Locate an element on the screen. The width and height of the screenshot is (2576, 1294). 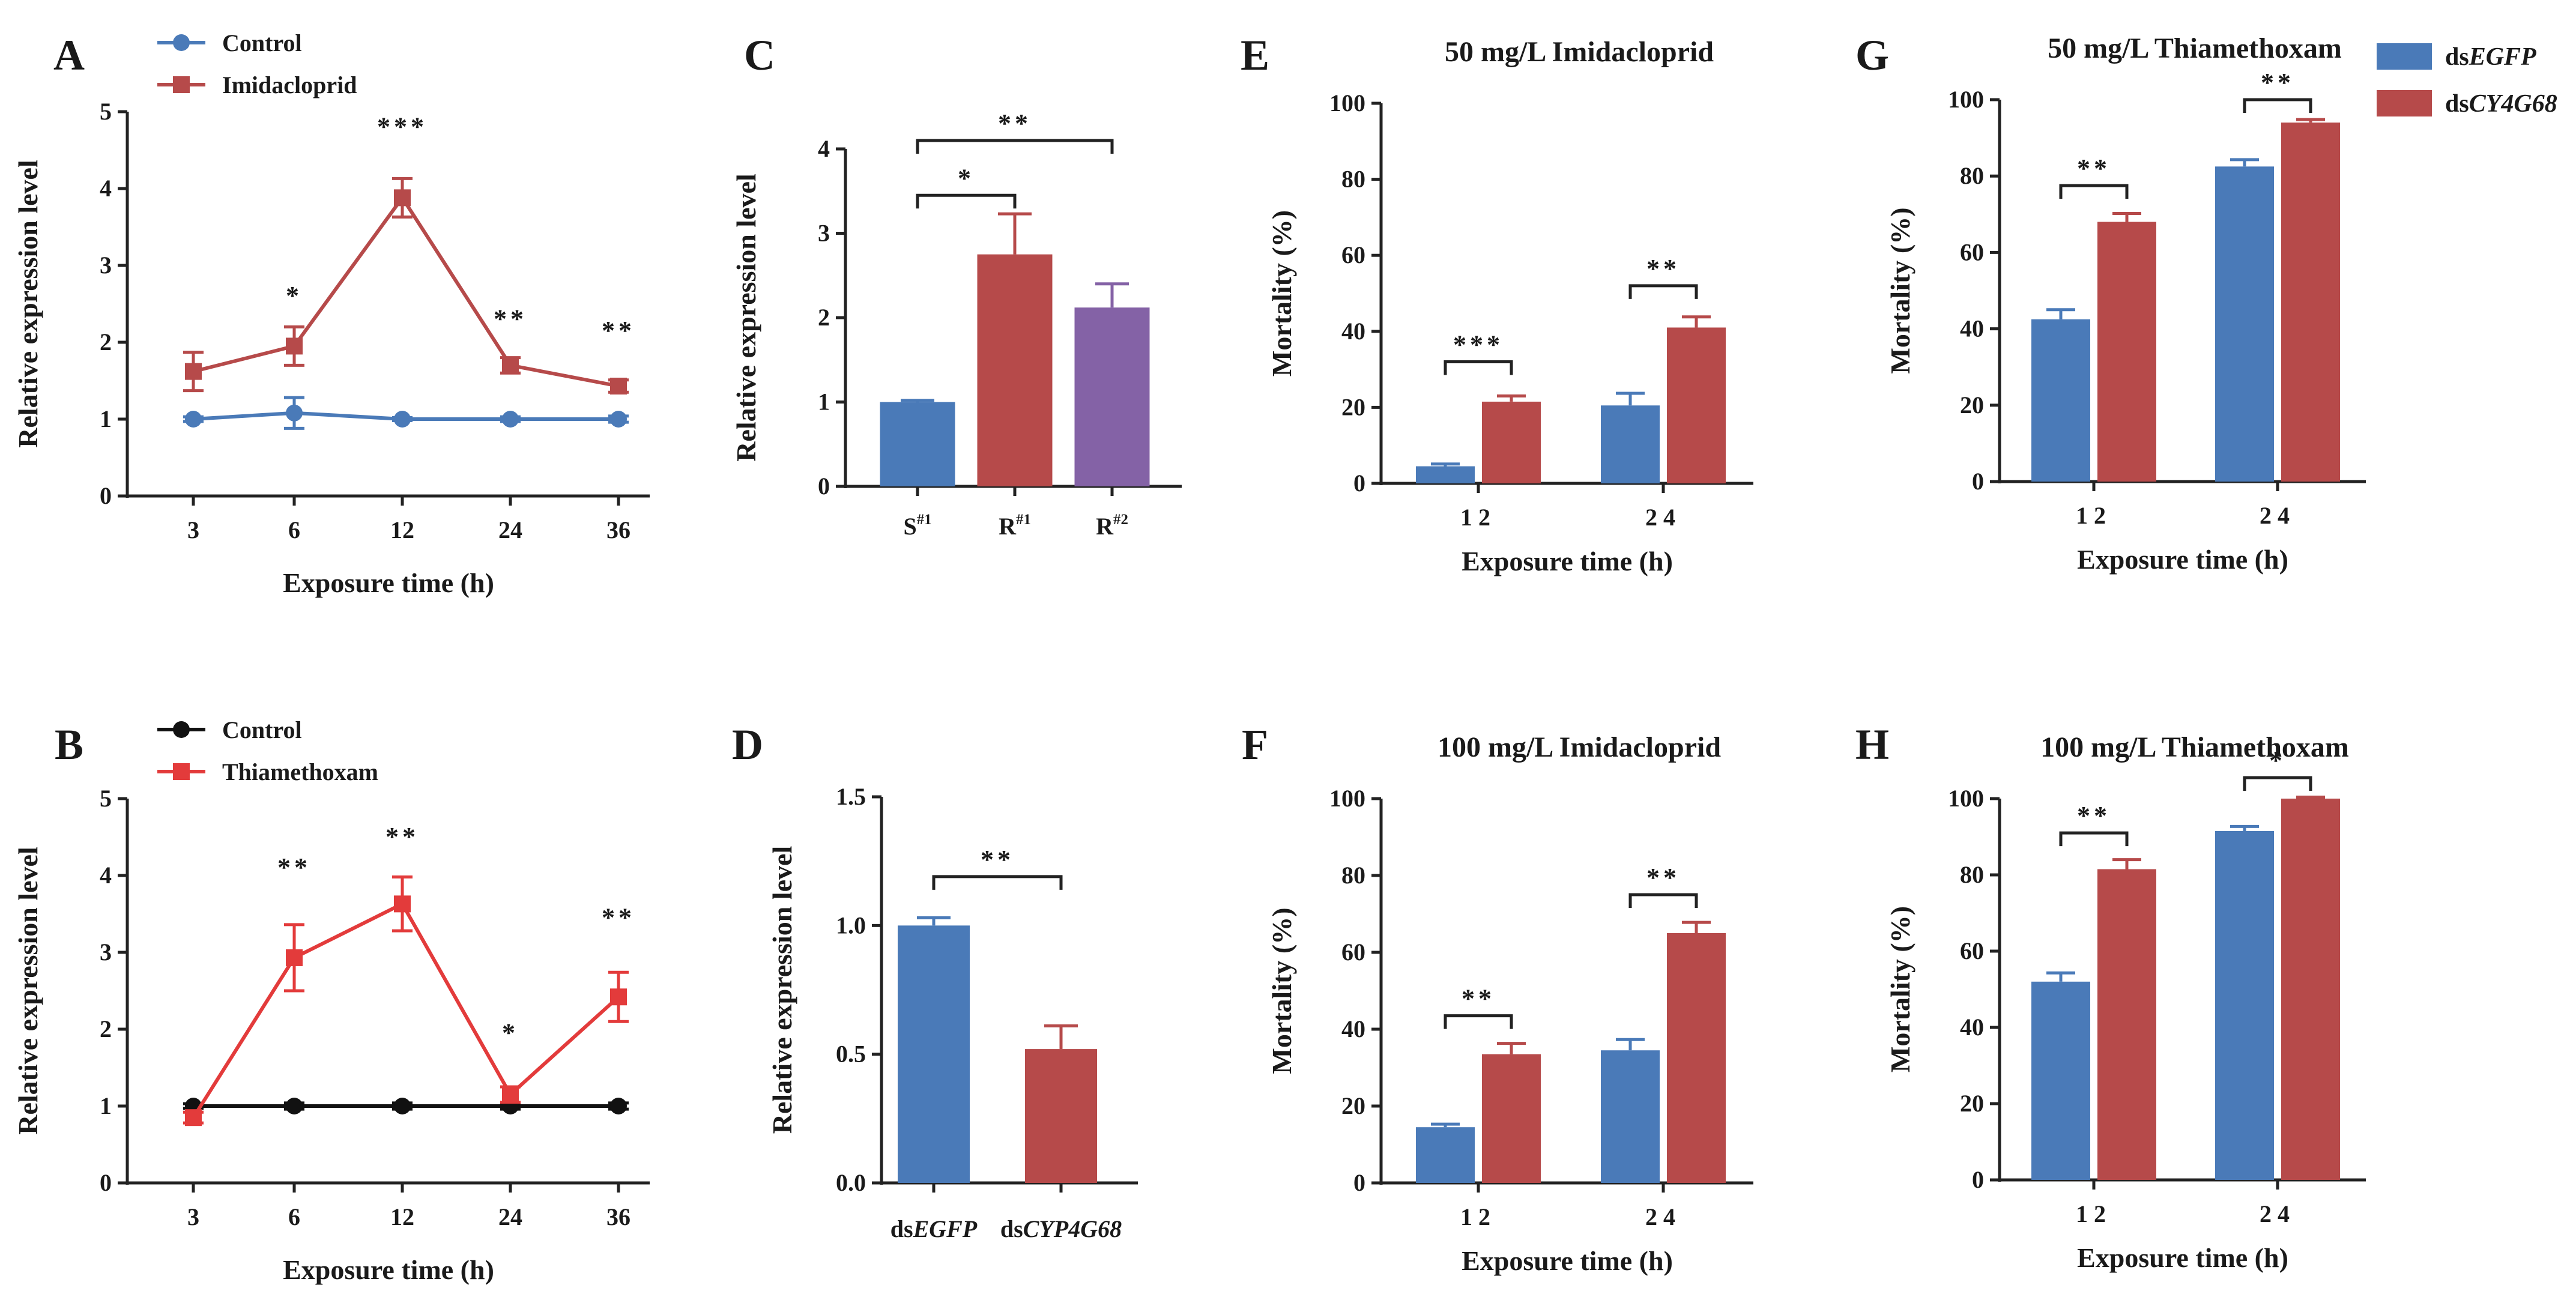
x-tick-label: dsEGFP is located at coordinates (934, 1228).